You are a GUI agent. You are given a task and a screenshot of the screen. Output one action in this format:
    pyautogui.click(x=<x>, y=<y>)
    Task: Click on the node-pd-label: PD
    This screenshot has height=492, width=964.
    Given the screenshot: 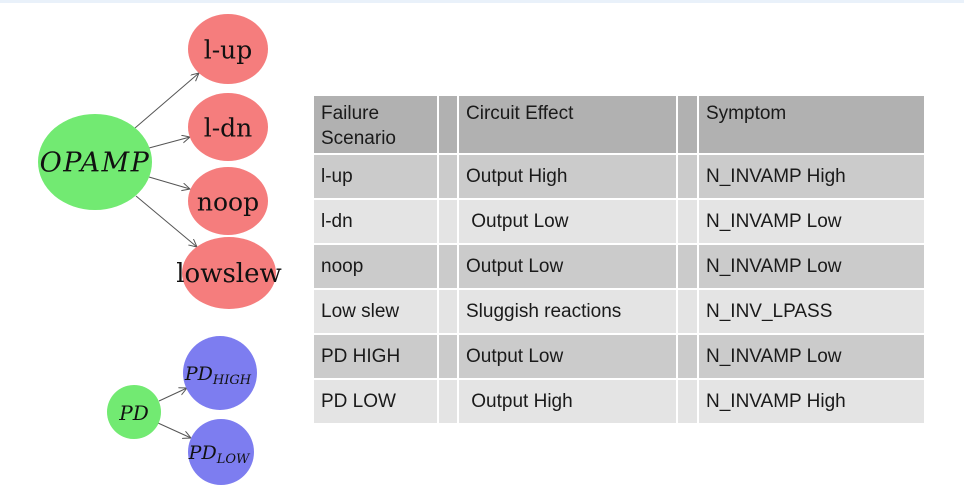 What is the action you would take?
    pyautogui.click(x=133, y=413)
    